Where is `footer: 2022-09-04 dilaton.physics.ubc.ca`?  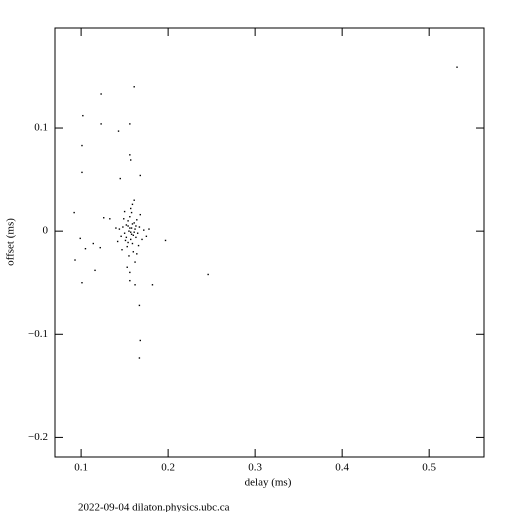
footer: 2022-09-04 dilaton.physics.ubc.ca is located at coordinates (154, 507).